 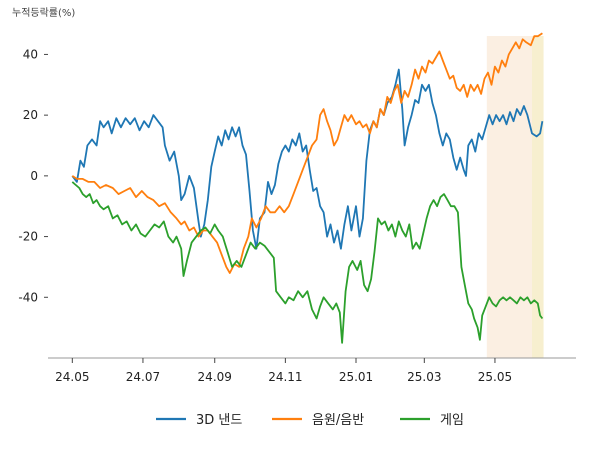 I want to click on y-axis: -40 -20 0 20 40, so click(x=33, y=175).